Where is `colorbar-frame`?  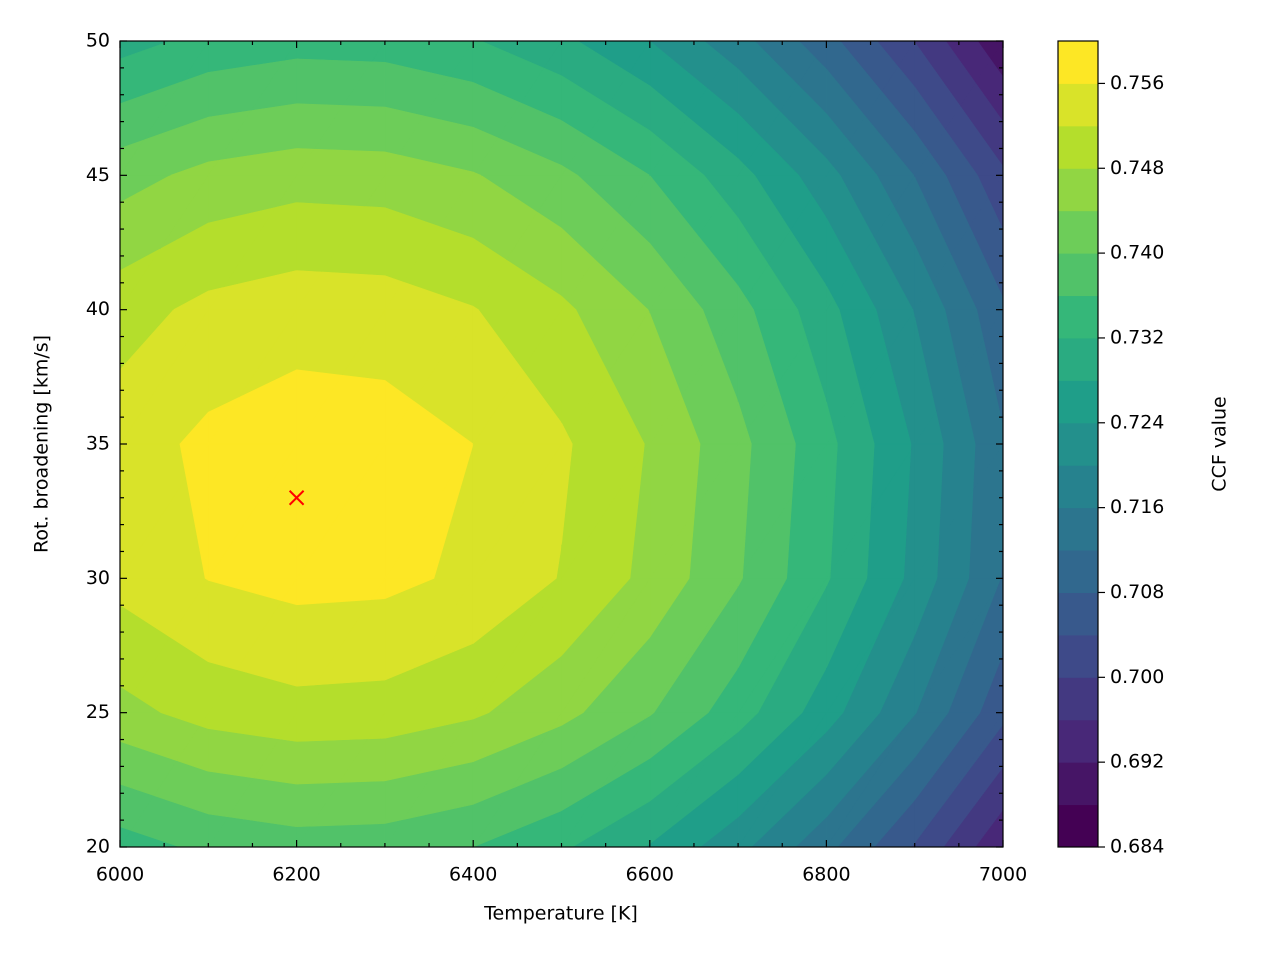 colorbar-frame is located at coordinates (1078, 444).